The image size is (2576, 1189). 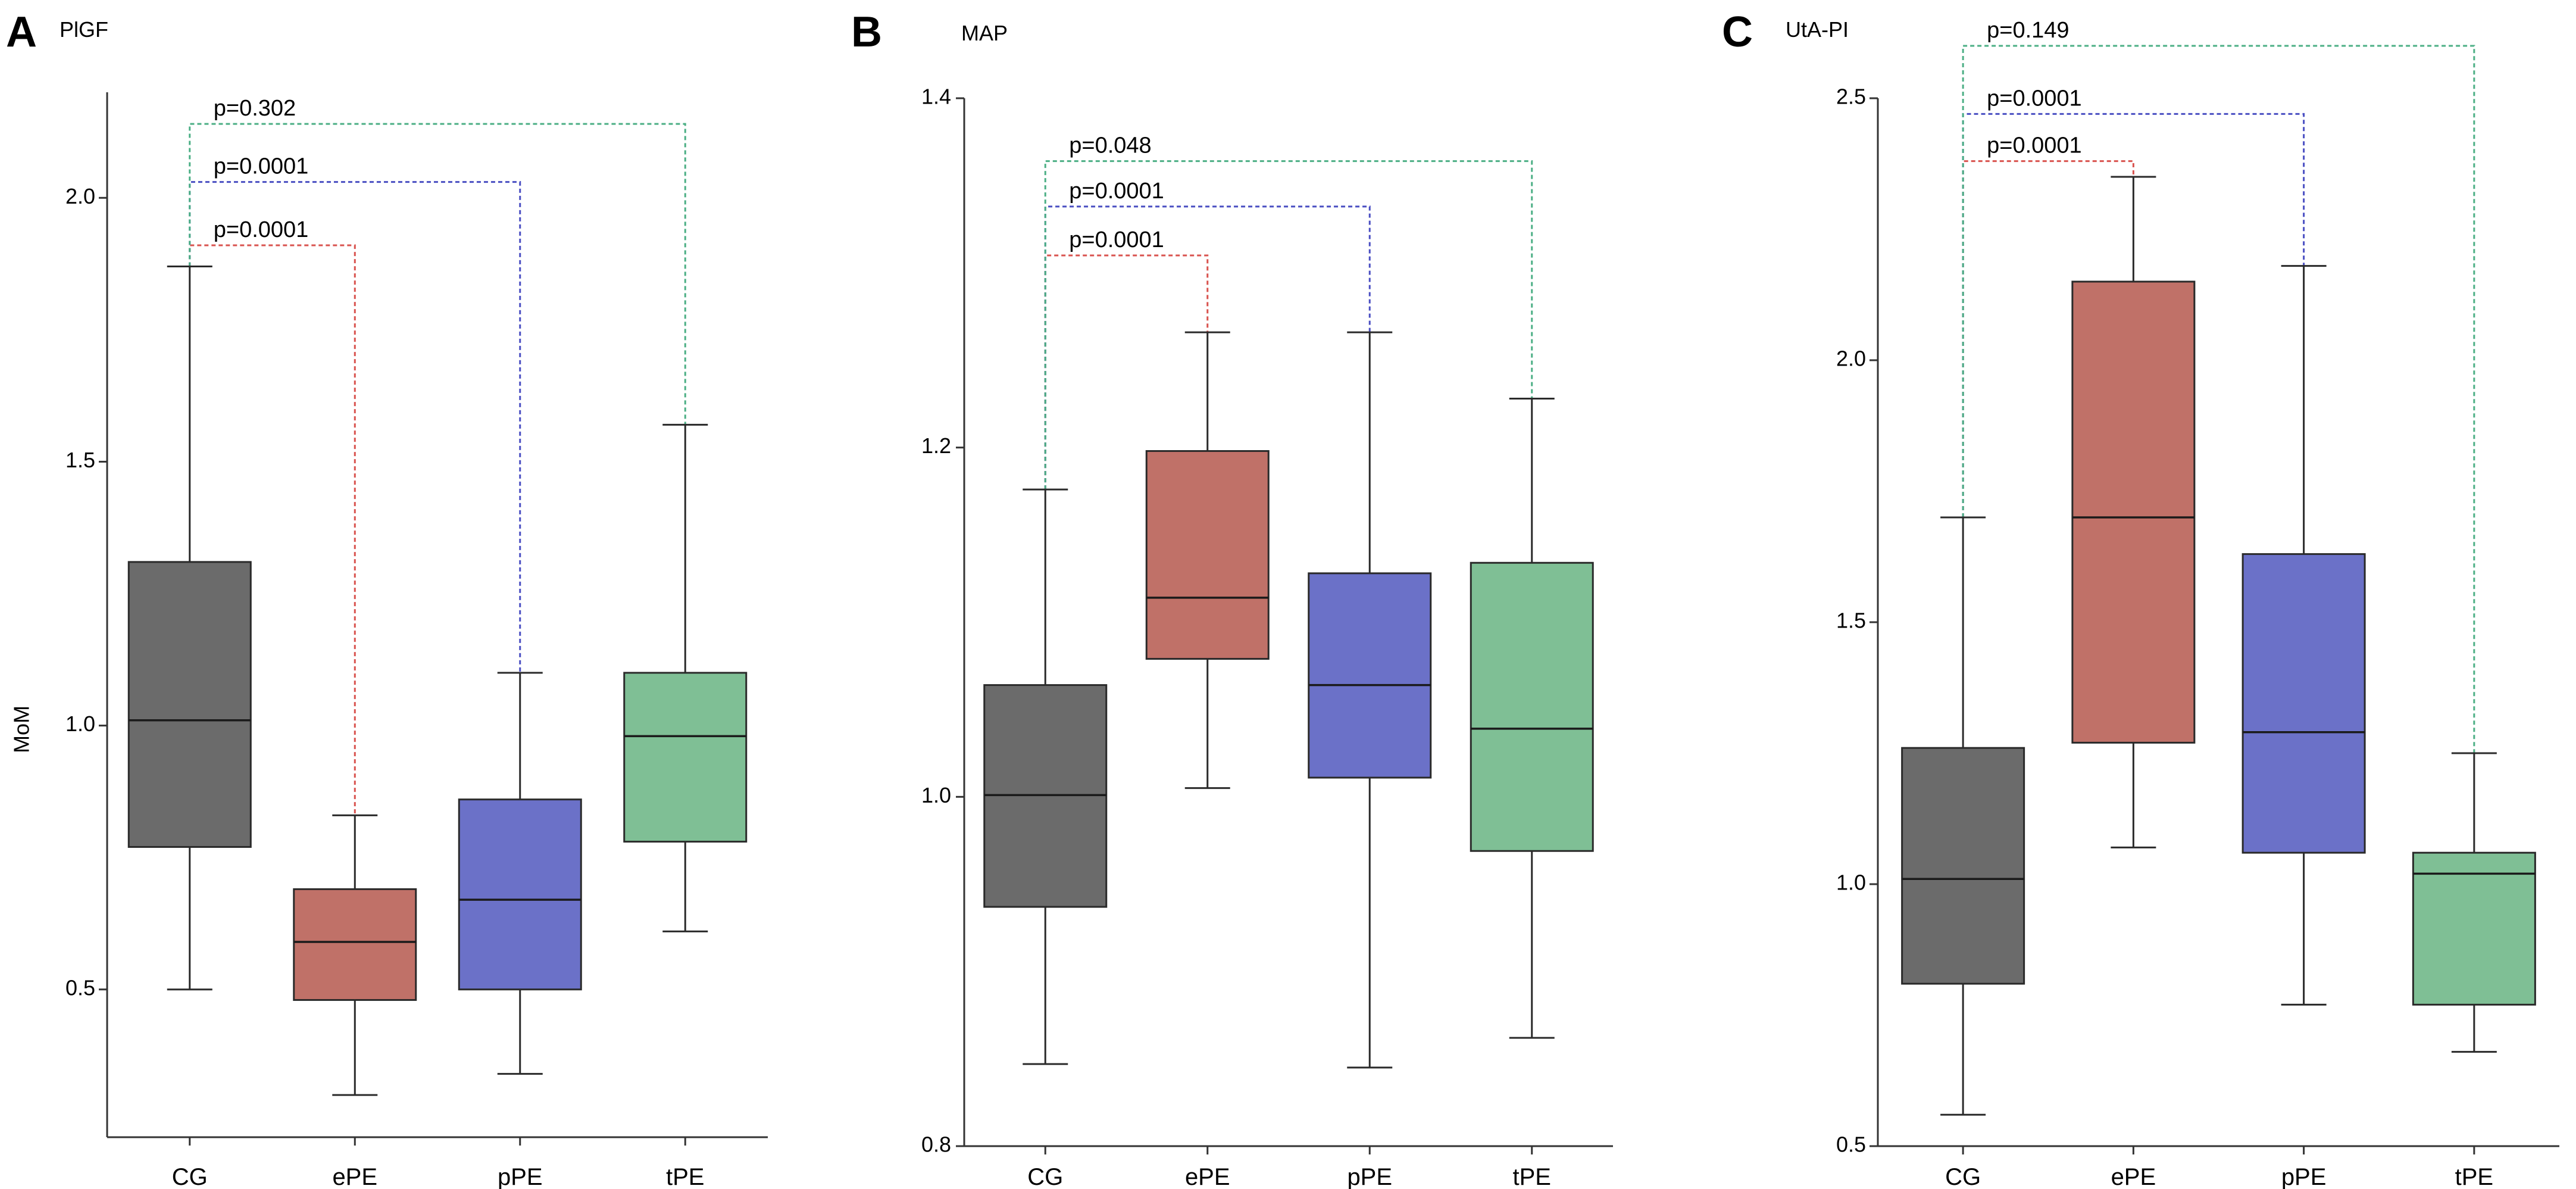 I want to click on chart-title: UtA-PI, so click(x=1817, y=30).